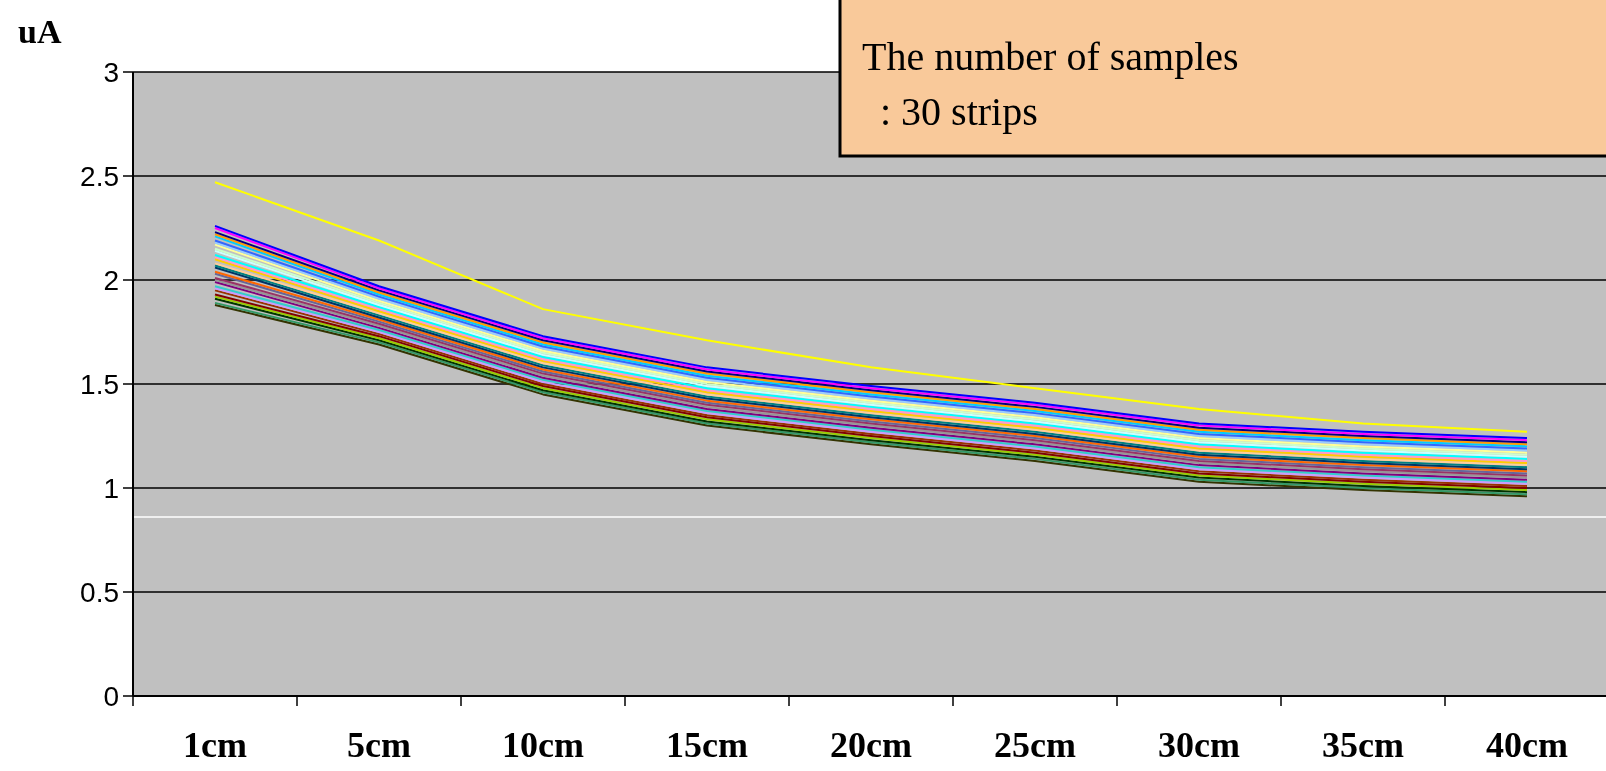  Describe the element at coordinates (1363, 745) in the screenshot. I see `x-tick-label: 35cm` at that location.